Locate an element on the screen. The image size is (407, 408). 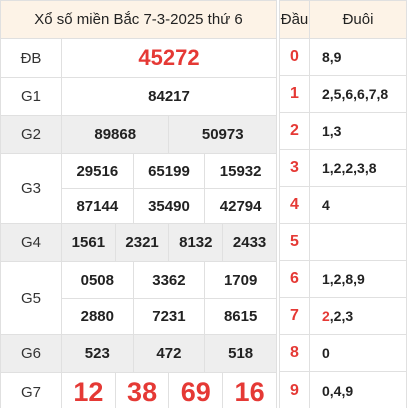
prize-value-g4: 1561 is located at coordinates (88, 242).